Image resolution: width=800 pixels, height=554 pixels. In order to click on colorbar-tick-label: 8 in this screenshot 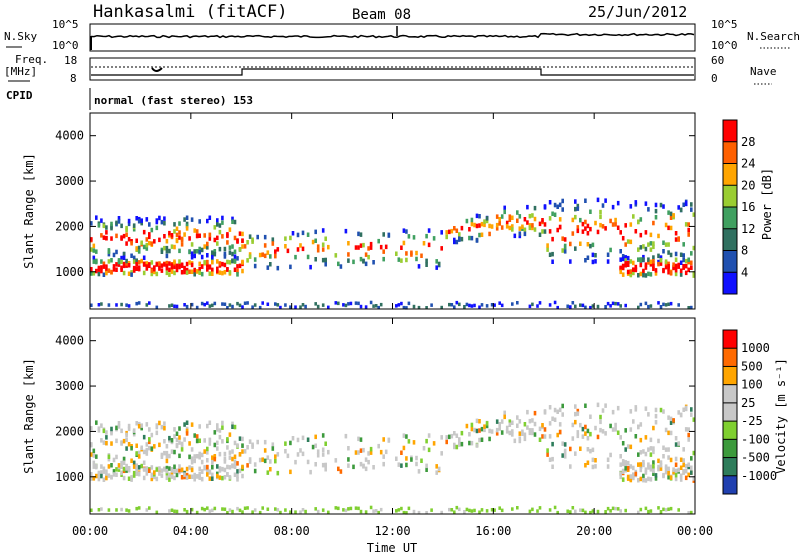, I will do `click(744, 251)`.